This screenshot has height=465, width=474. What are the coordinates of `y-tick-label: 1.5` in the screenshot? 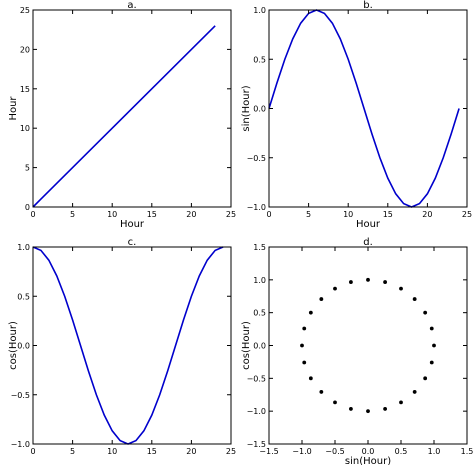 It's located at (259, 247).